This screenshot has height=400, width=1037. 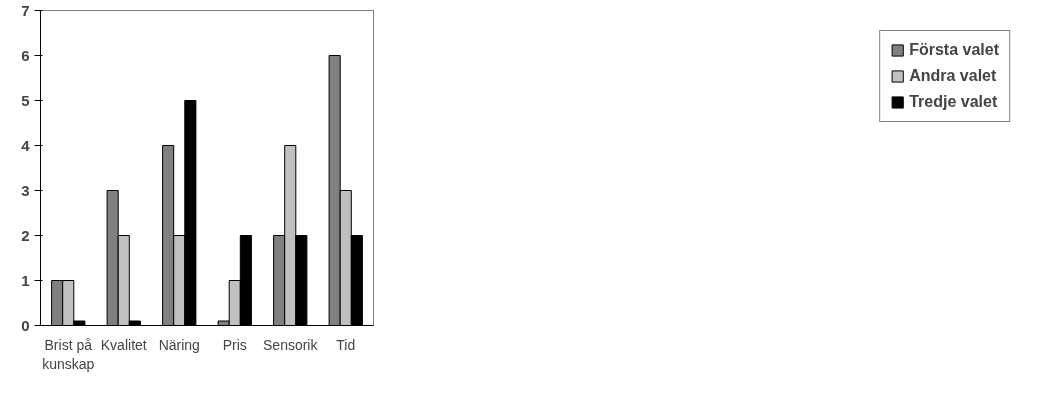 I want to click on y-tick-label: 4, so click(x=26, y=145).